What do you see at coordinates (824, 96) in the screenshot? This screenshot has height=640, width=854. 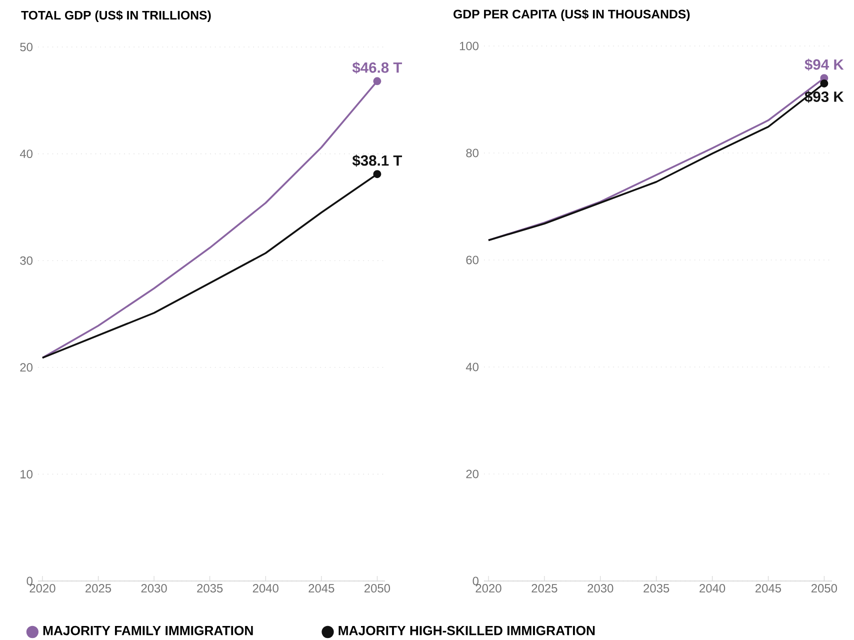 I see `data-label: $93 K` at bounding box center [824, 96].